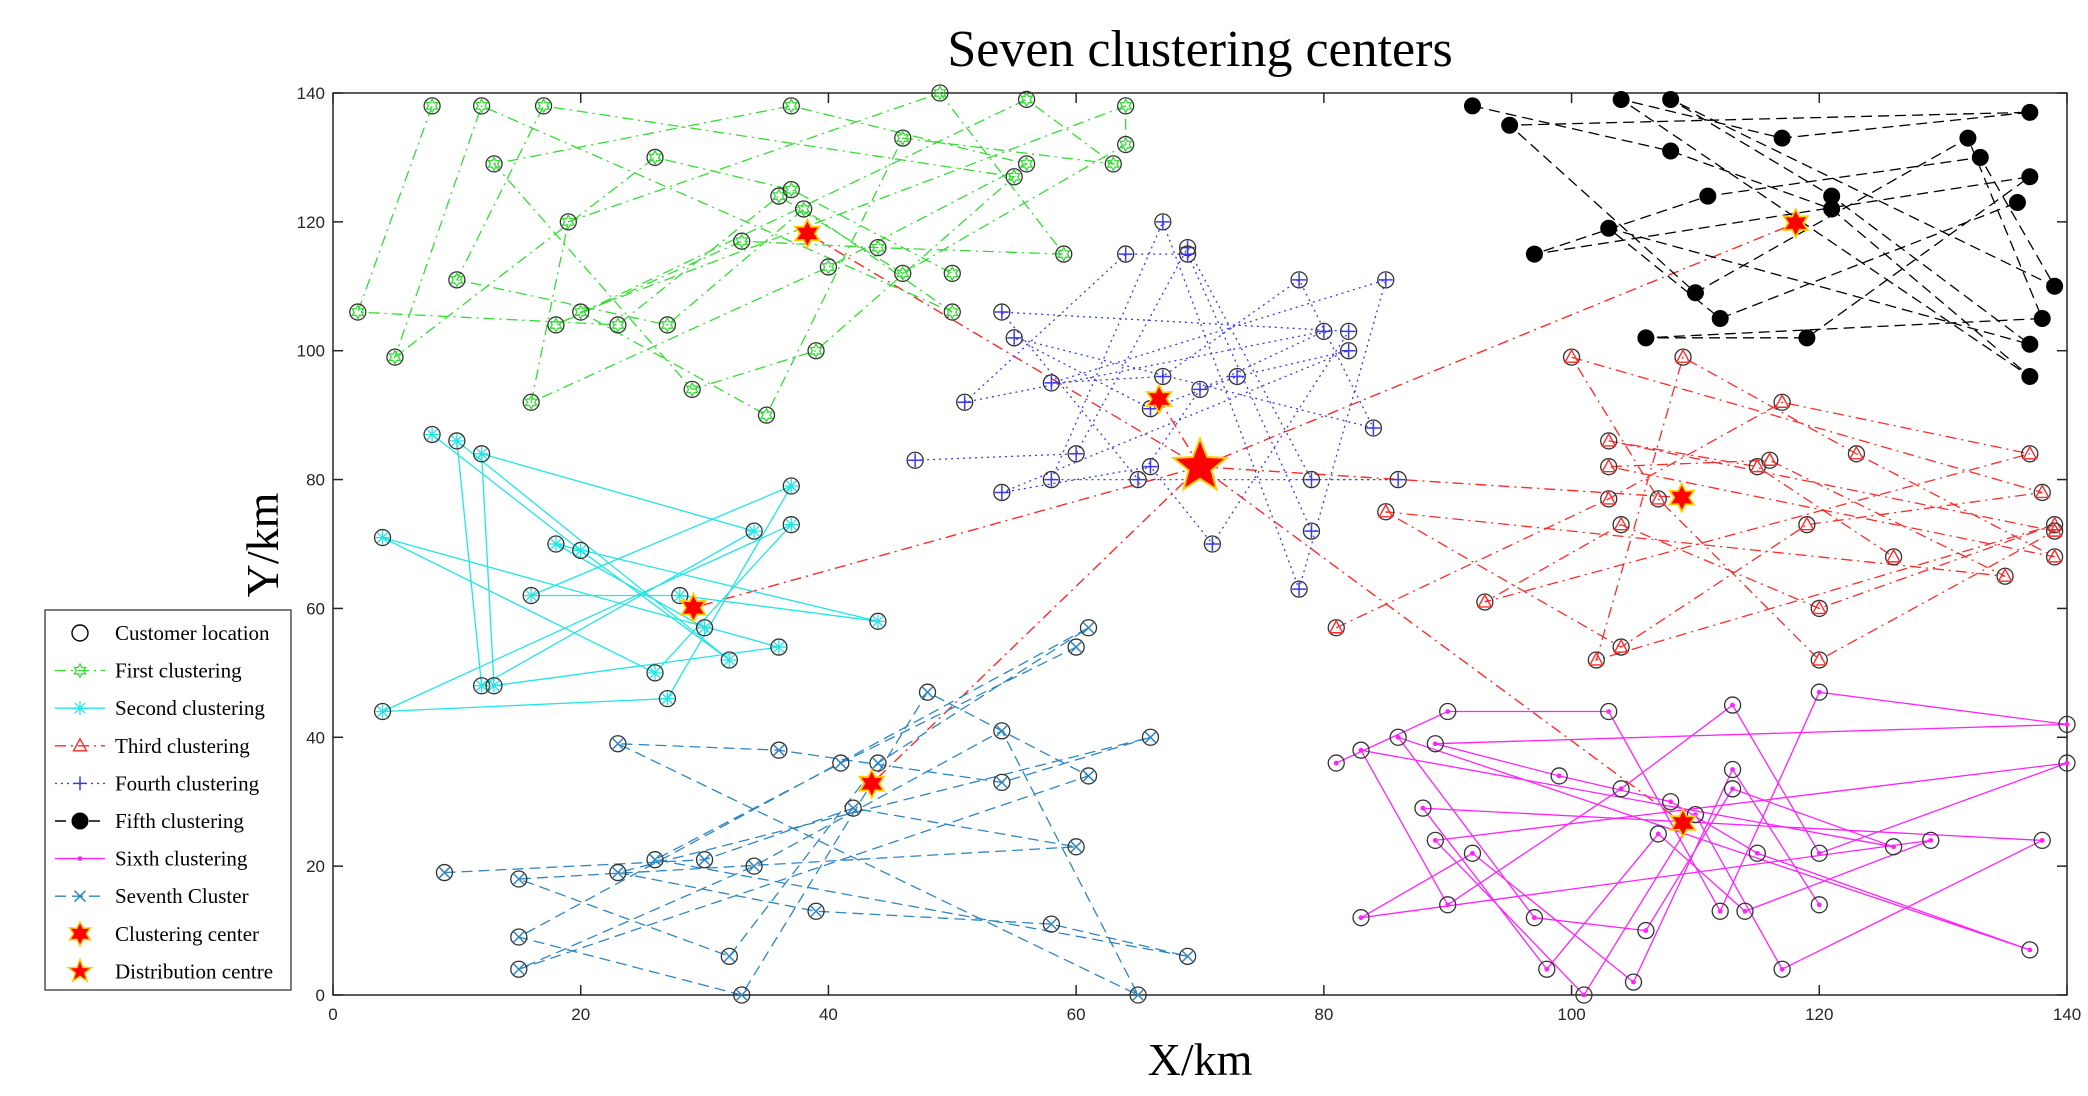  I want to click on legend-item: First clustering, so click(148, 671).